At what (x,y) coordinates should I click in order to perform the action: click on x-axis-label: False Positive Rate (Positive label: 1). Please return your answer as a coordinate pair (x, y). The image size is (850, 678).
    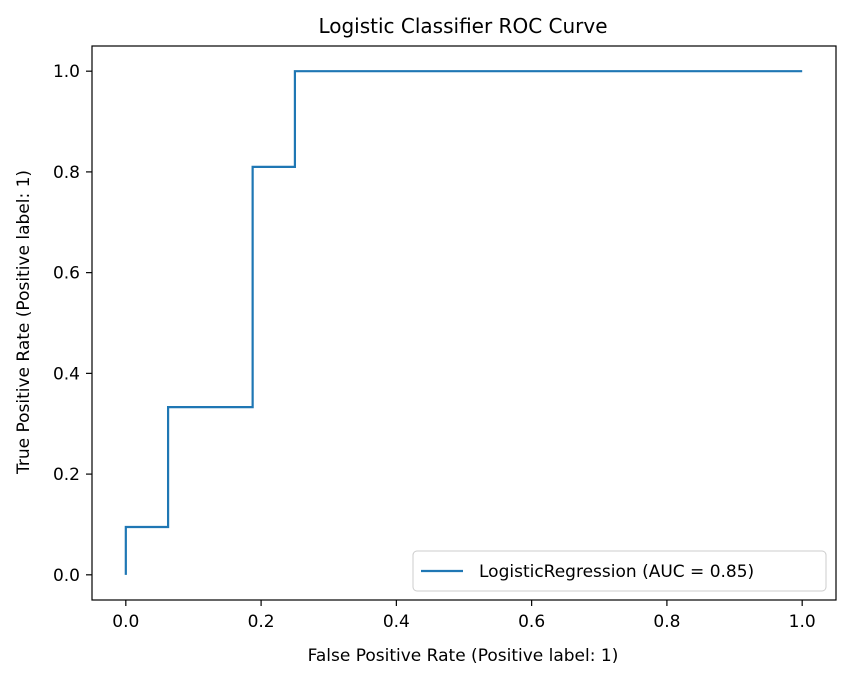
    Looking at the image, I should click on (463, 656).